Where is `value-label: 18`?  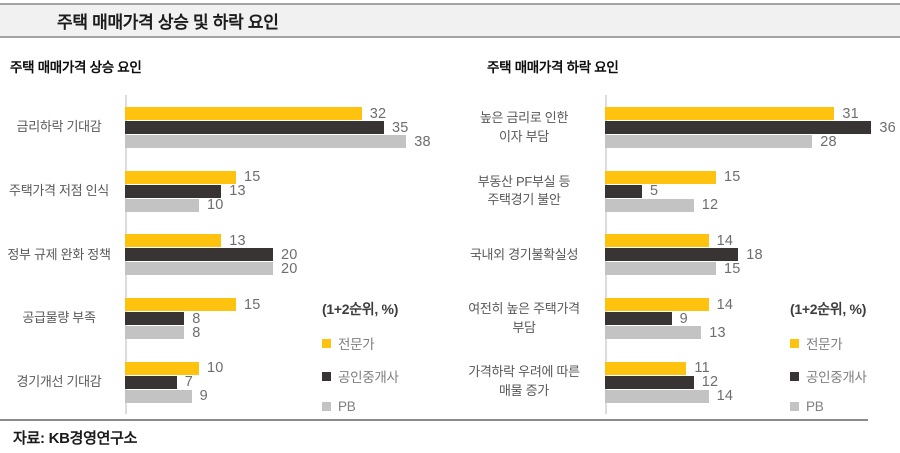
value-label: 18 is located at coordinates (754, 254).